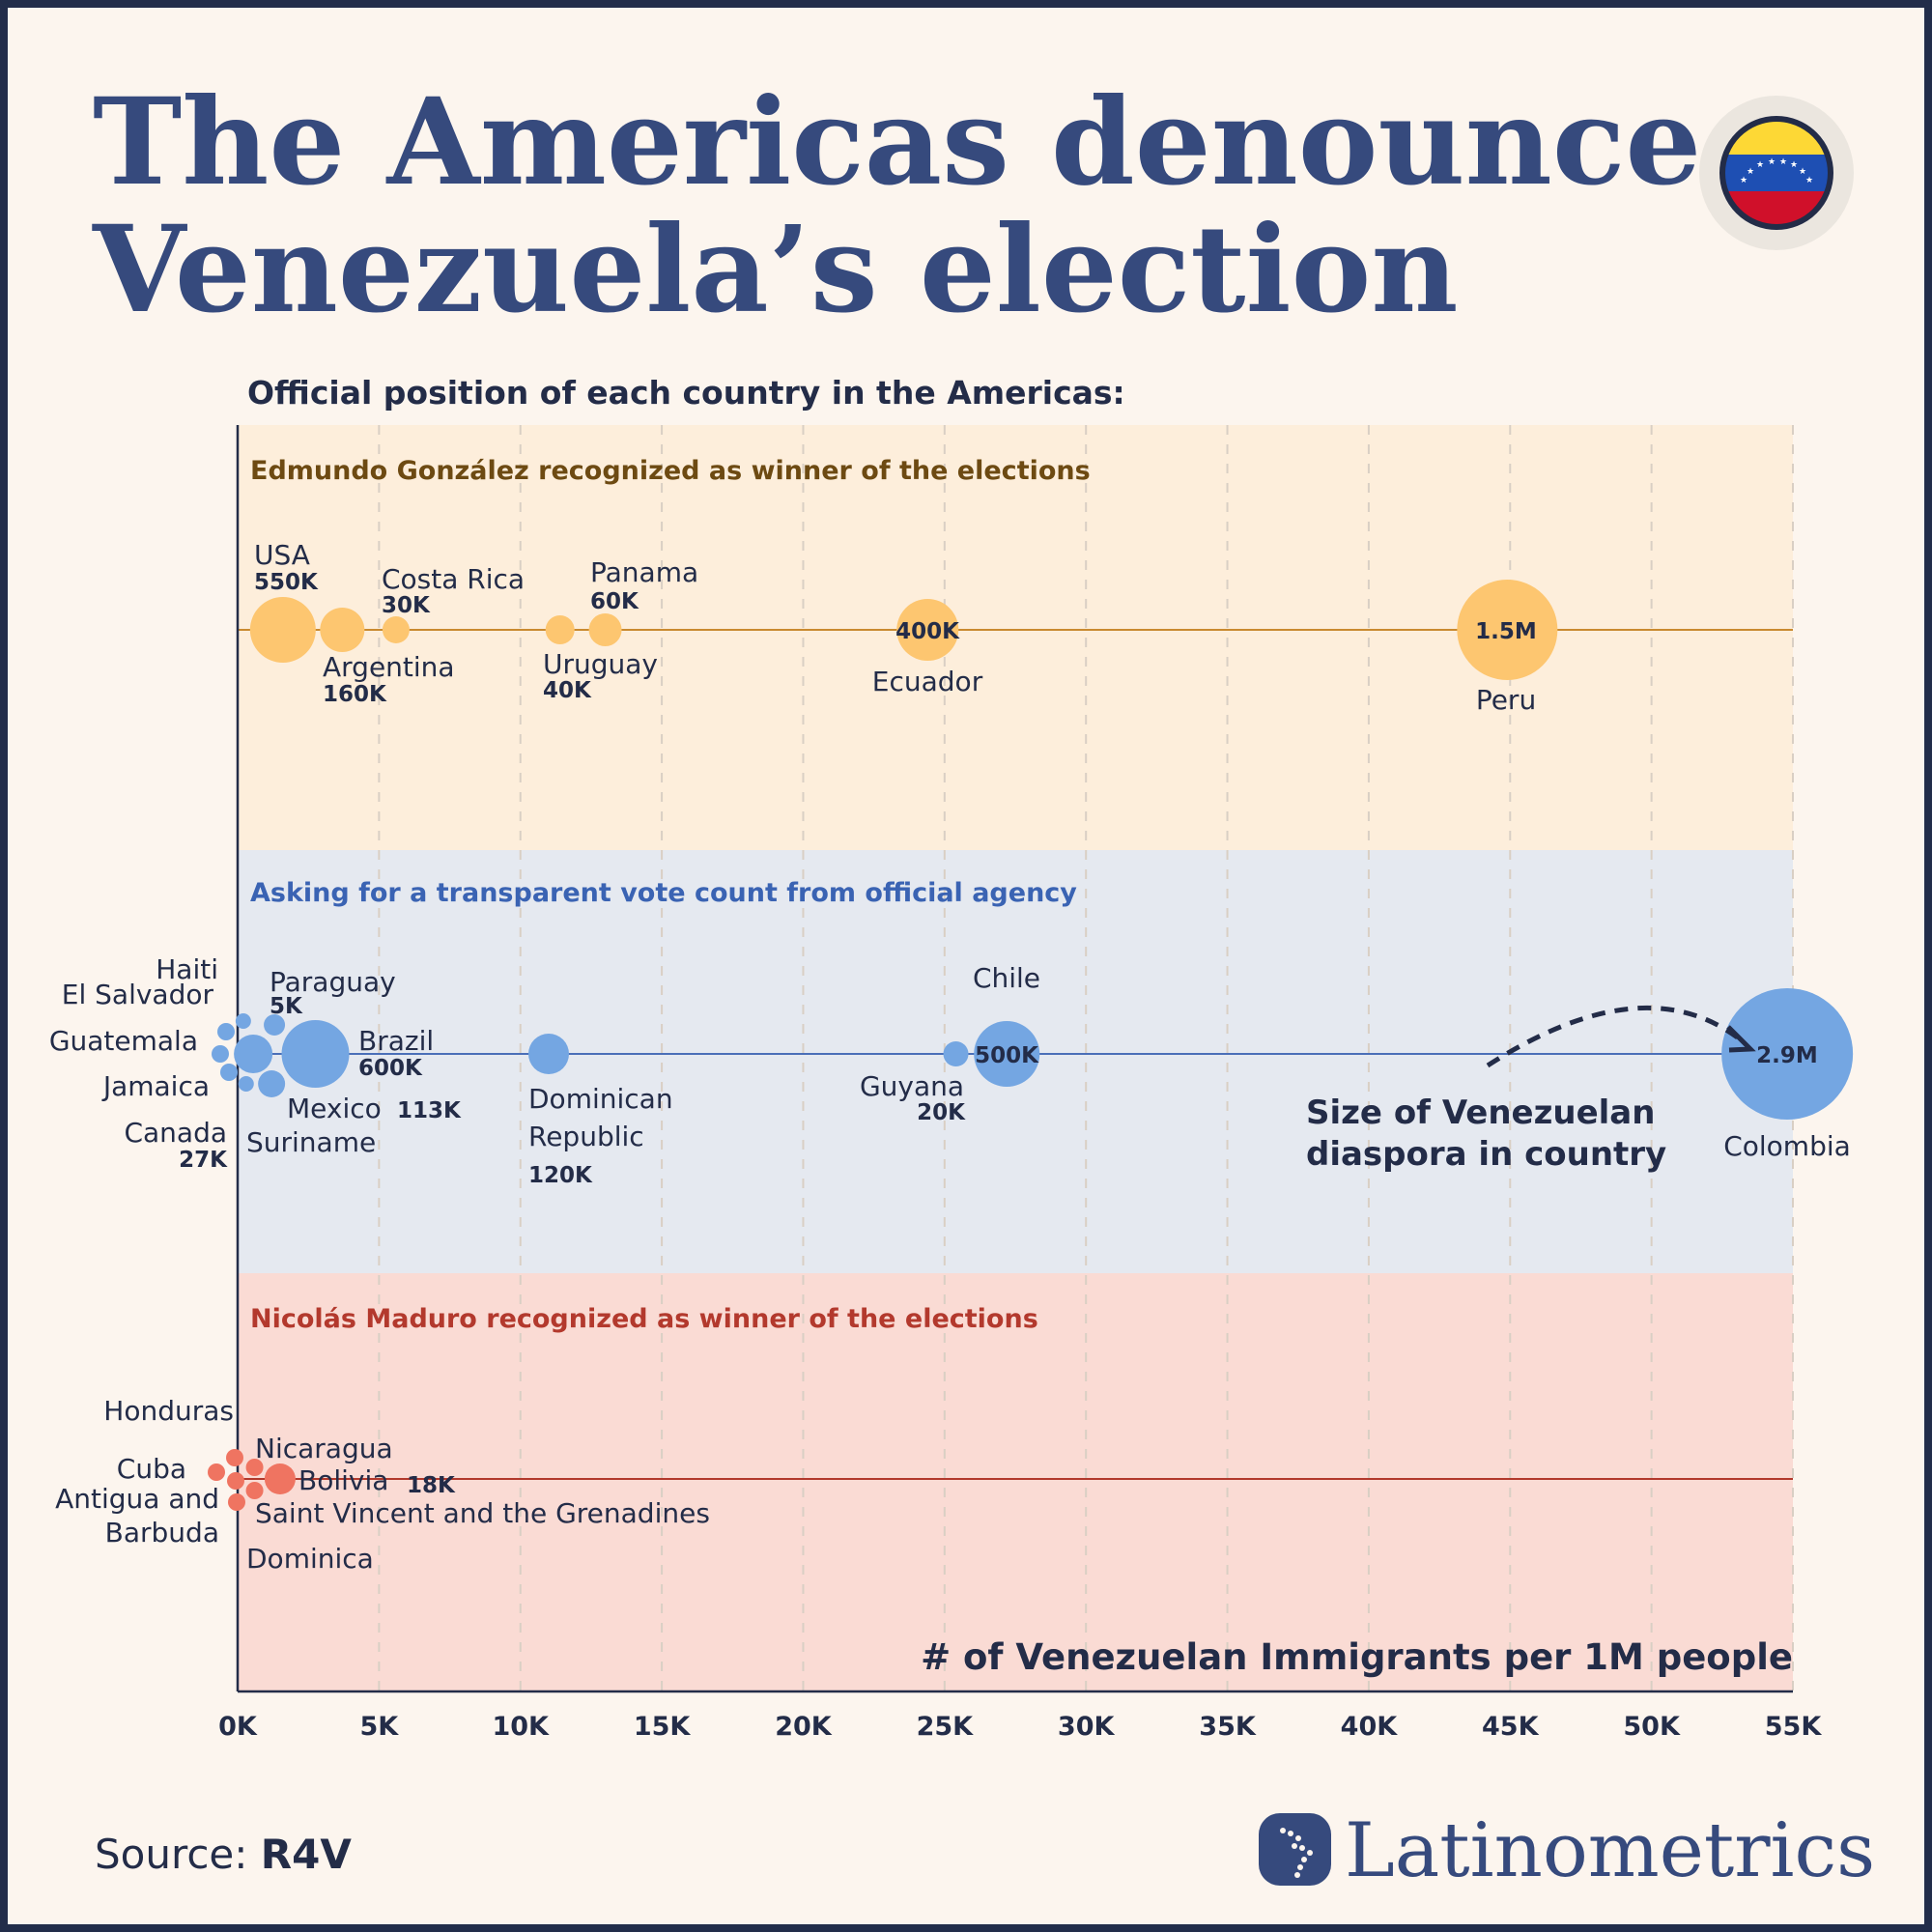 The image size is (1932, 1932). What do you see at coordinates (226, 1031) in the screenshot?
I see `bubble-el-salvador` at bounding box center [226, 1031].